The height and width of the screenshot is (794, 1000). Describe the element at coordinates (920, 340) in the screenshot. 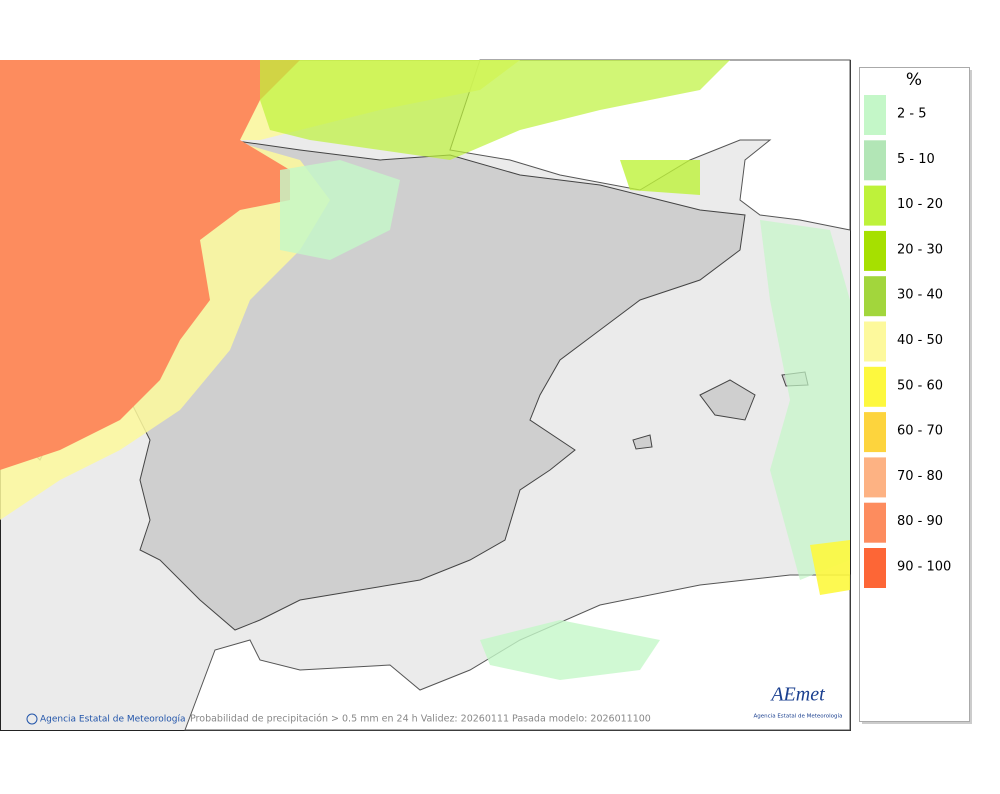

I see `legend-label: 40 - 50` at that location.